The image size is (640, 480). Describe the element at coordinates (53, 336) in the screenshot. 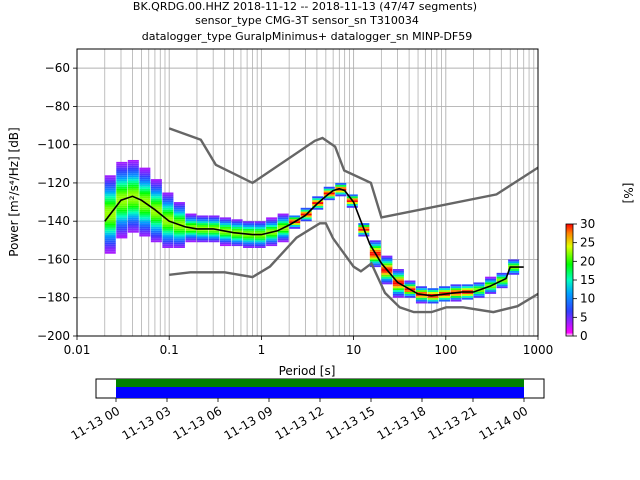

I see `y-tick-label: −200` at that location.